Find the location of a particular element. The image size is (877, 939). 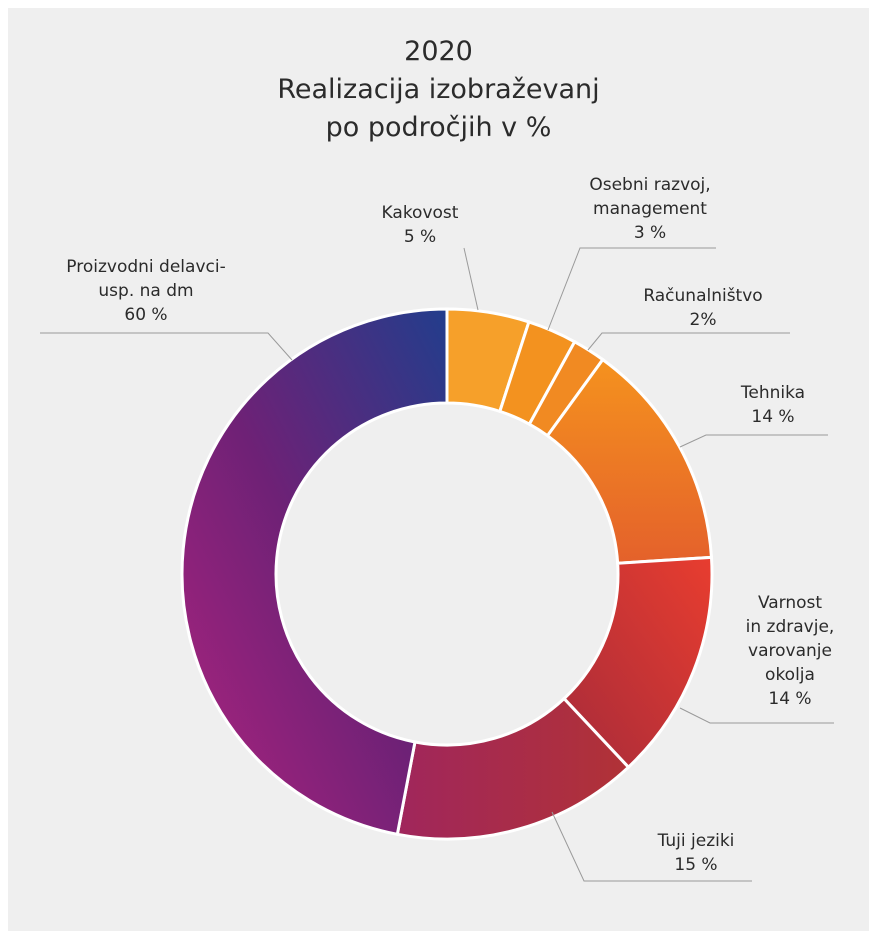

slice-label-line: 60 % is located at coordinates (145, 315).